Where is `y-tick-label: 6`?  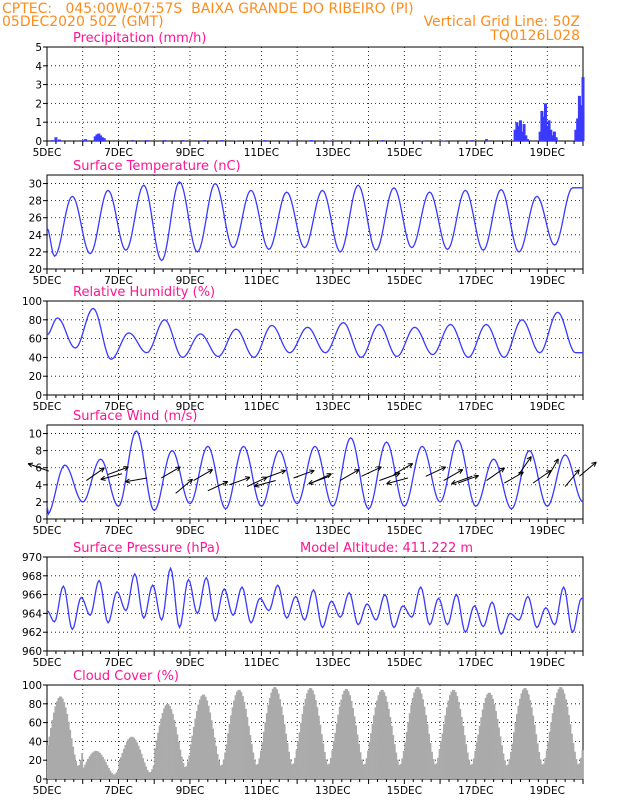 y-tick-label: 6 is located at coordinates (38, 469).